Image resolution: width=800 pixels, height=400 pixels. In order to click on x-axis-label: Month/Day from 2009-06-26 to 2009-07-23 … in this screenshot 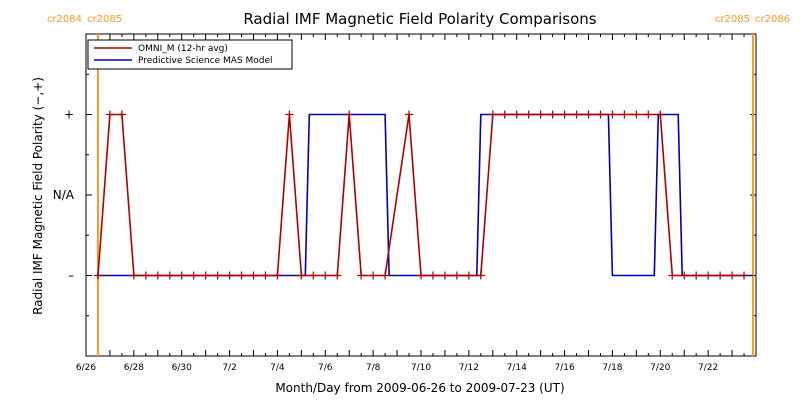, I will do `click(419, 388)`.